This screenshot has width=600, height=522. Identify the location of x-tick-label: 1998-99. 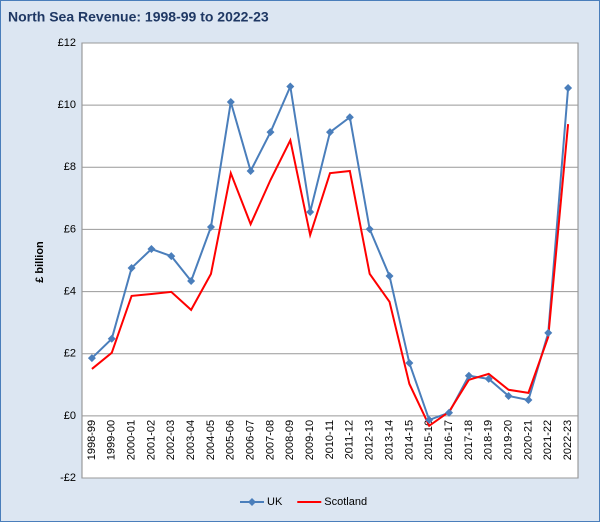
(92, 440).